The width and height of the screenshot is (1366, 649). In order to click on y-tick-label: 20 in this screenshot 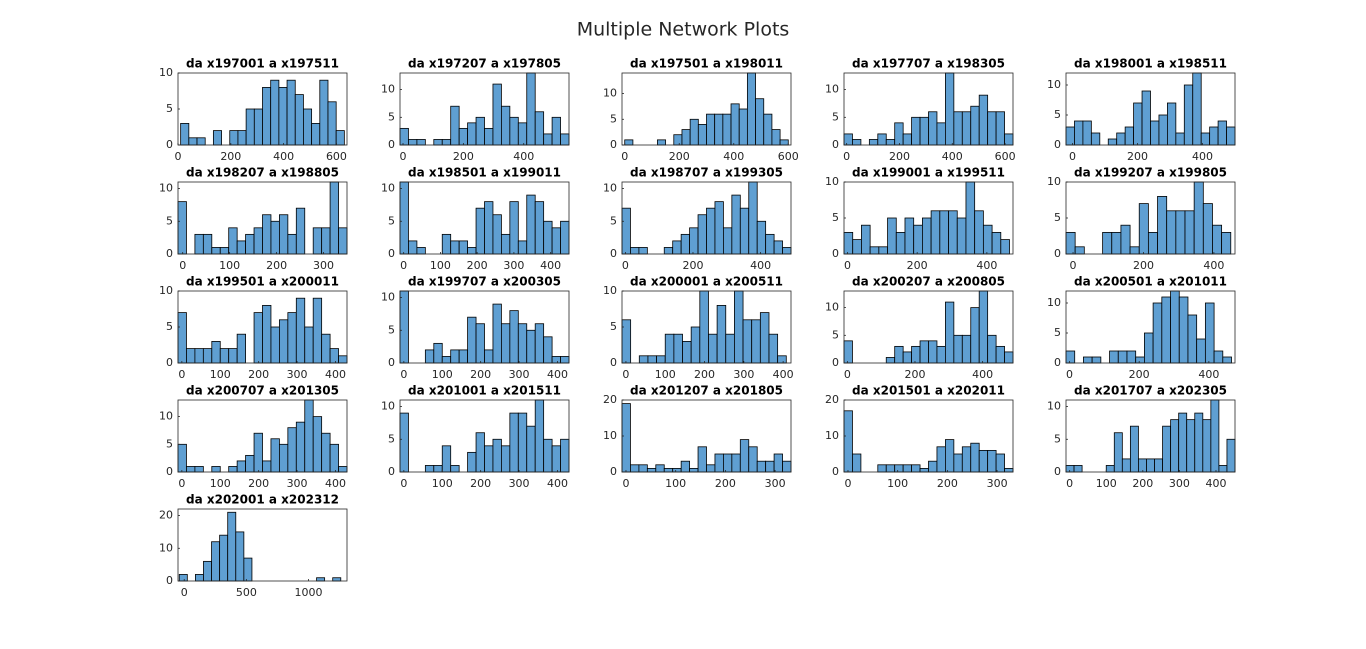, I will do `click(166, 515)`.